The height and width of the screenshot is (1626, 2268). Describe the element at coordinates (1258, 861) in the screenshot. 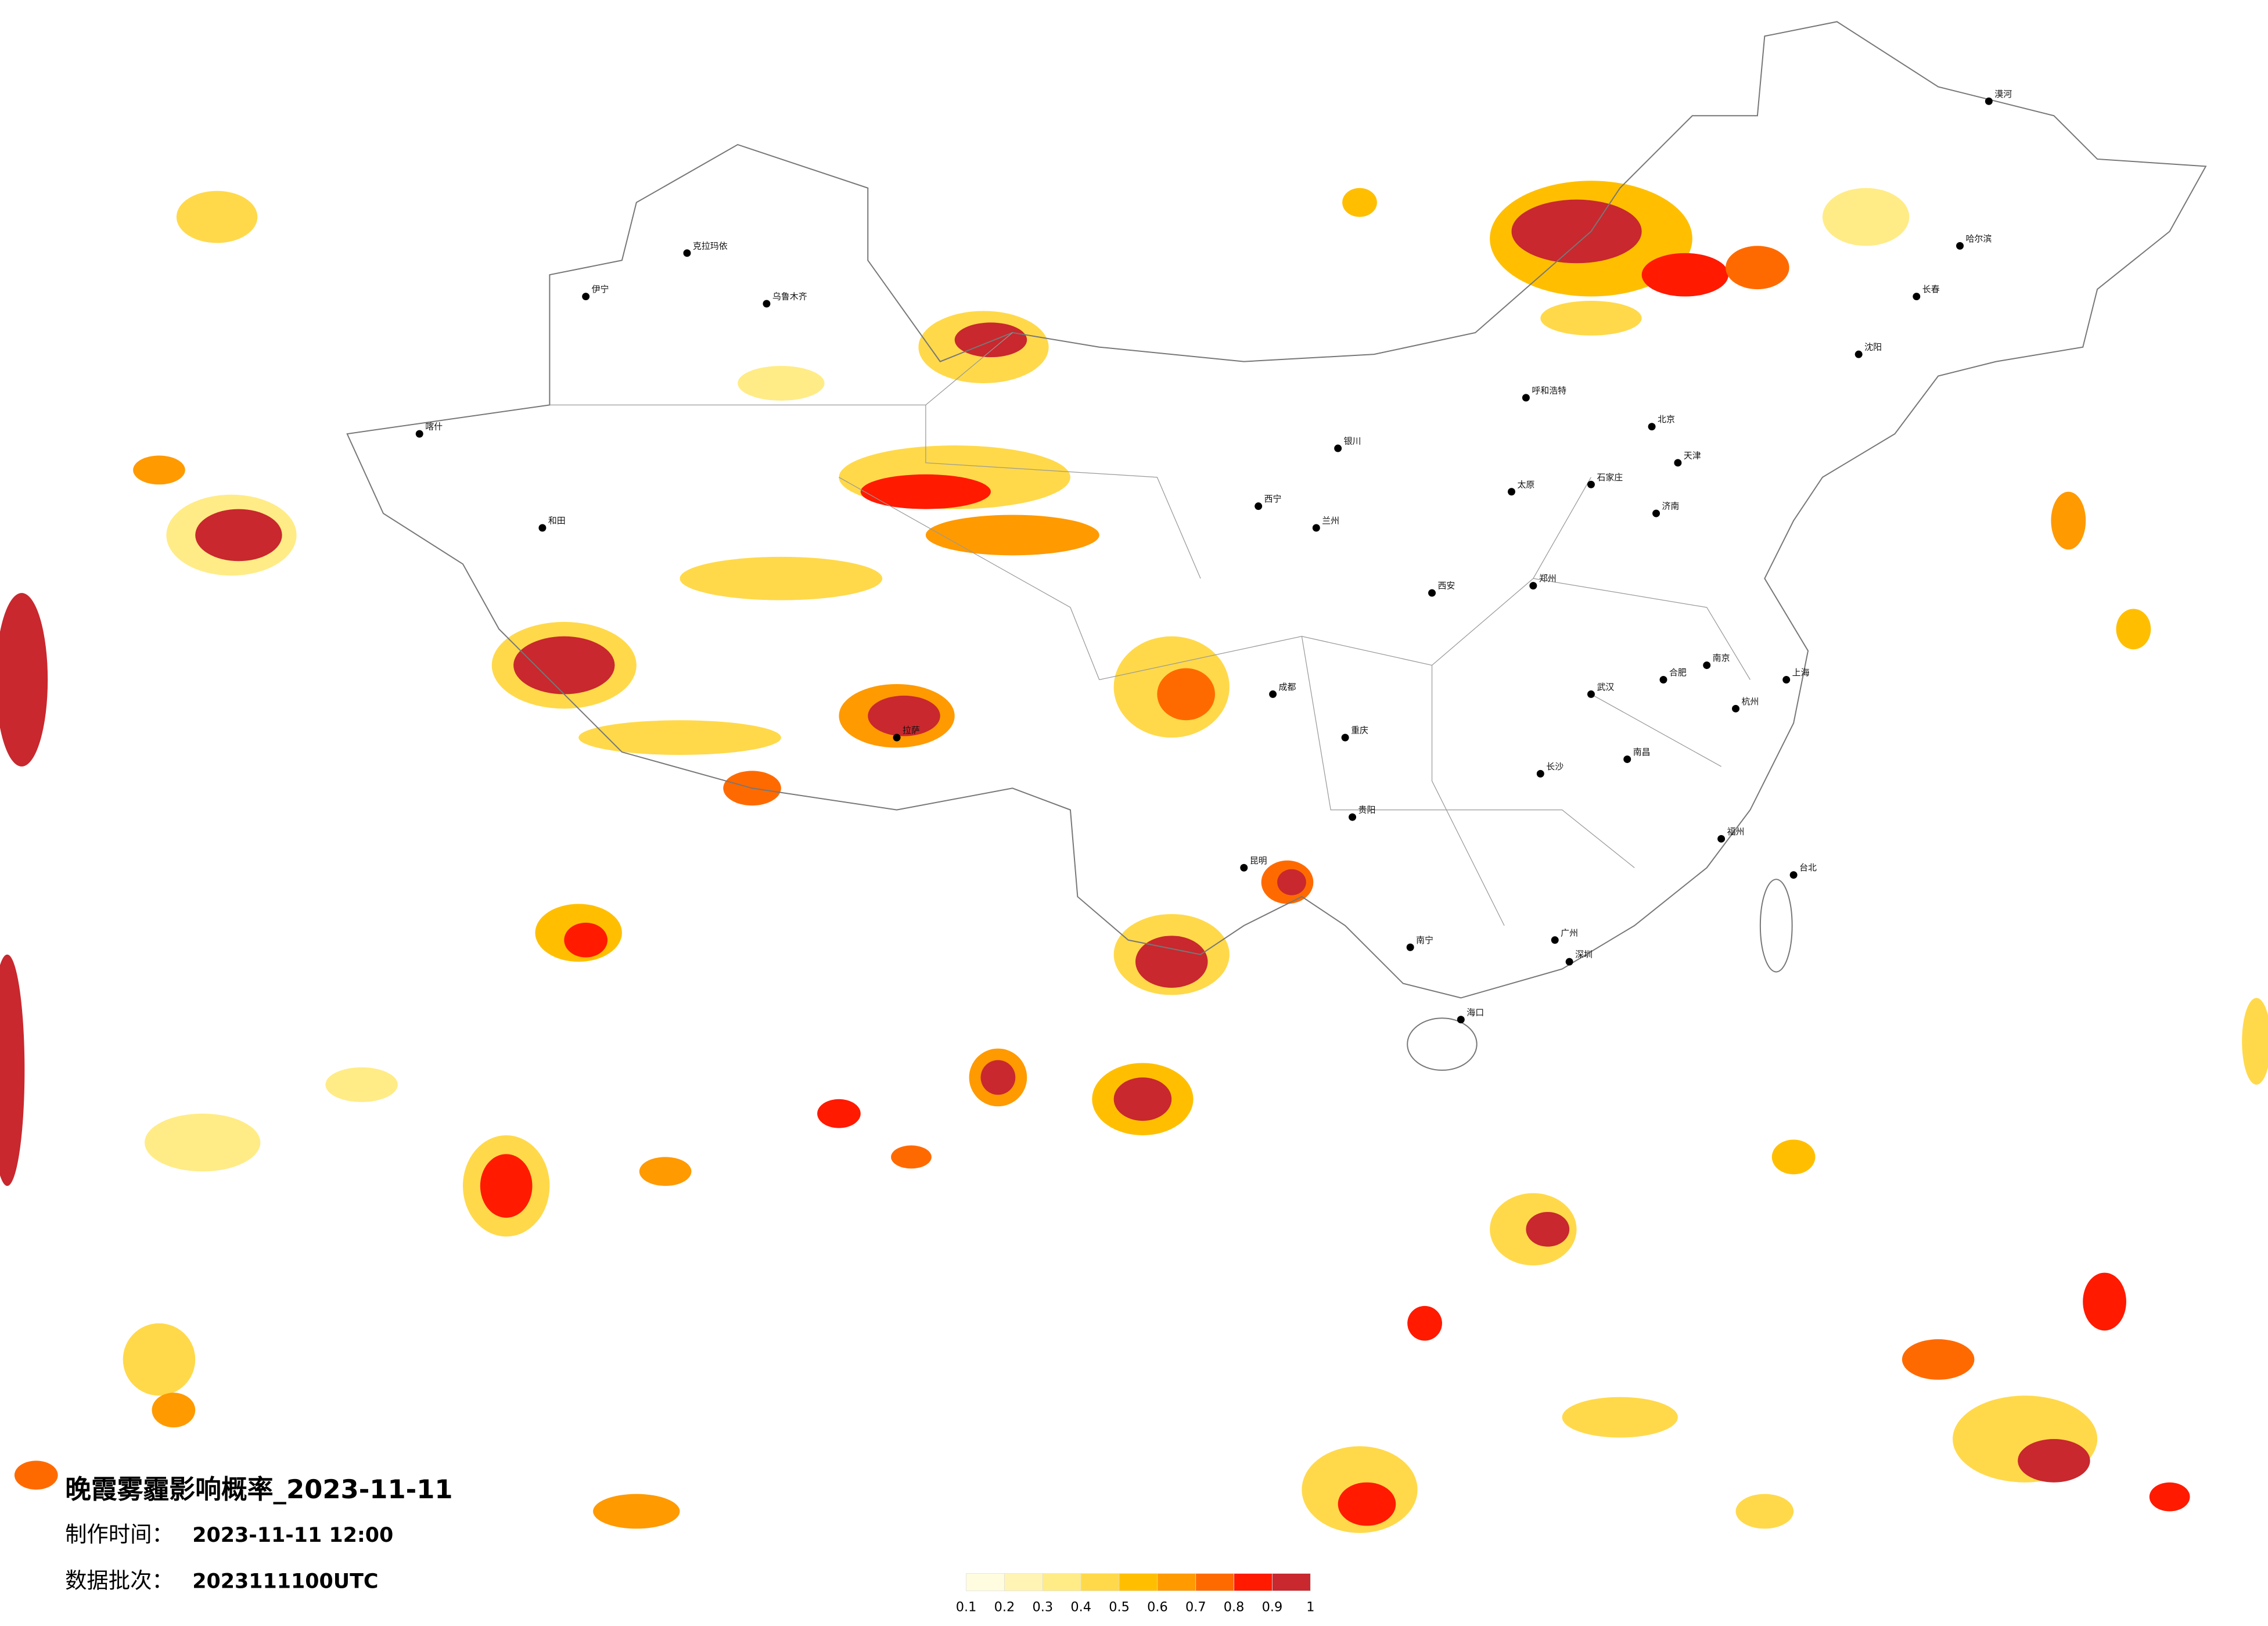

I see `city-label: 昆明` at that location.